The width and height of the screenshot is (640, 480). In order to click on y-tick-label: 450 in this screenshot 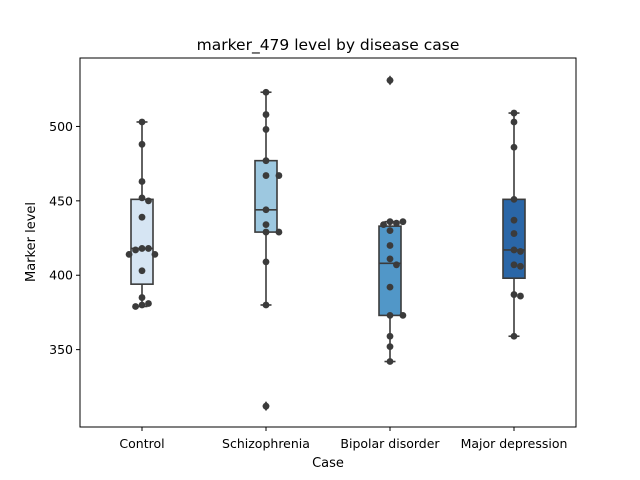, I will do `click(61, 200)`.